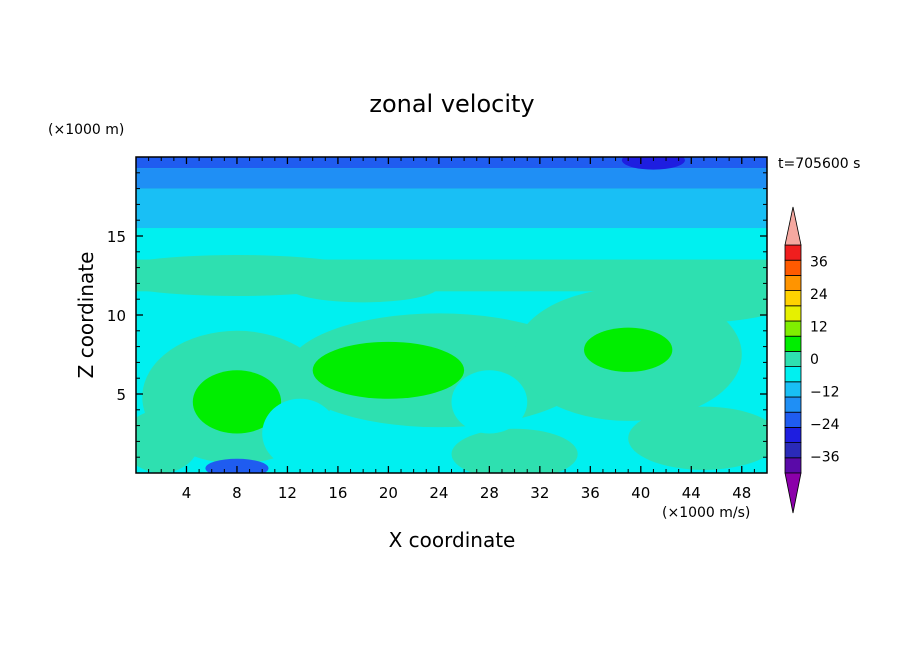 The width and height of the screenshot is (904, 654). What do you see at coordinates (819, 327) in the screenshot?
I see `colorbar-tick-label: 12` at bounding box center [819, 327].